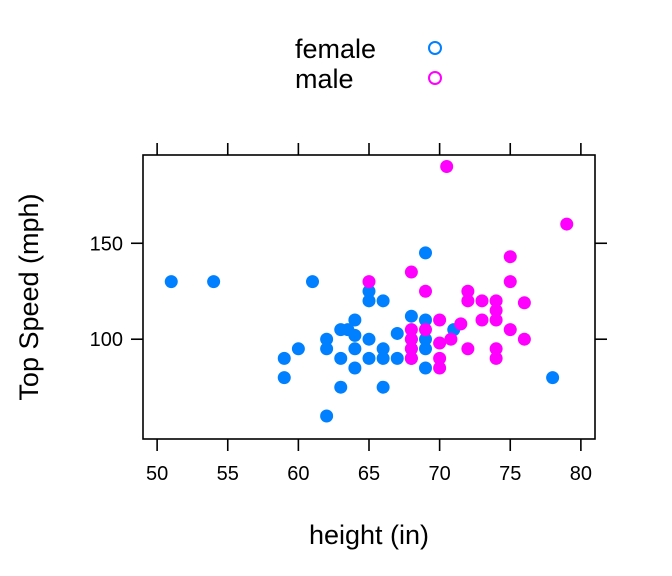 The image size is (672, 576). What do you see at coordinates (369, 535) in the screenshot?
I see `x-axis-title: height (in)` at bounding box center [369, 535].